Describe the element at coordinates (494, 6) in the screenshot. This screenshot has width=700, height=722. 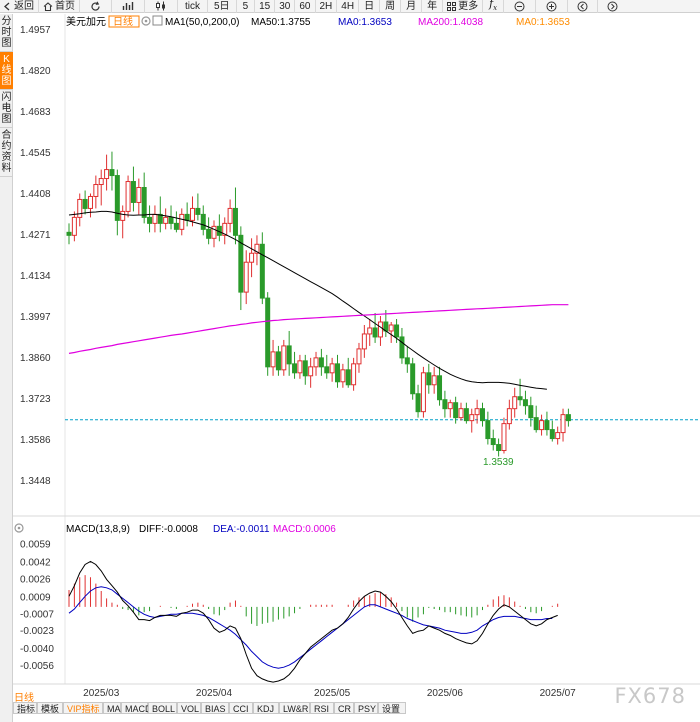
I see `formula-button: fx` at that location.